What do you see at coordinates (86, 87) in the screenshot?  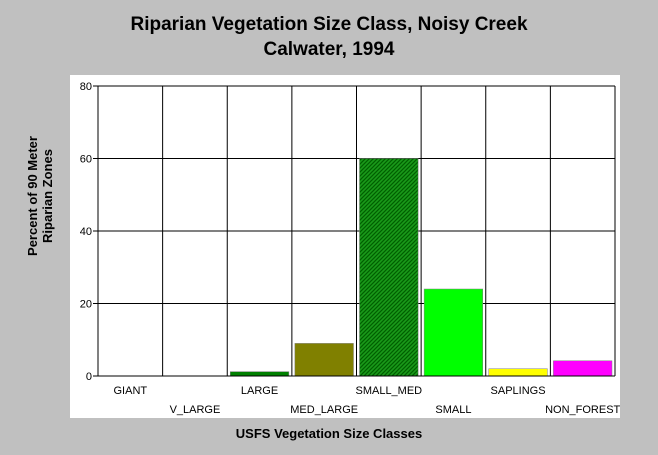 I see `y-tick-label: 80` at bounding box center [86, 87].